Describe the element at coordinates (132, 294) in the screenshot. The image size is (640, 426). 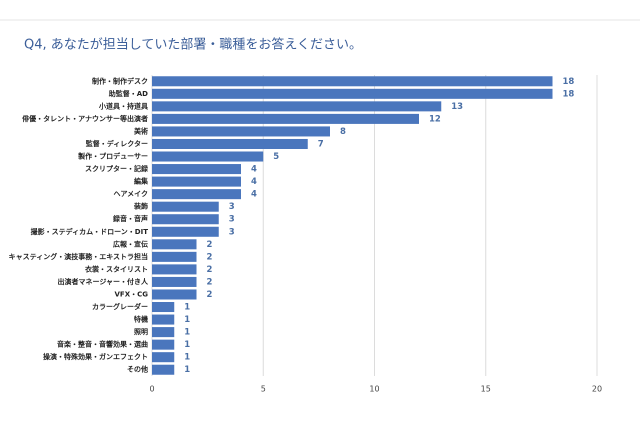
I see `y-tick-label: VFX・CG` at that location.